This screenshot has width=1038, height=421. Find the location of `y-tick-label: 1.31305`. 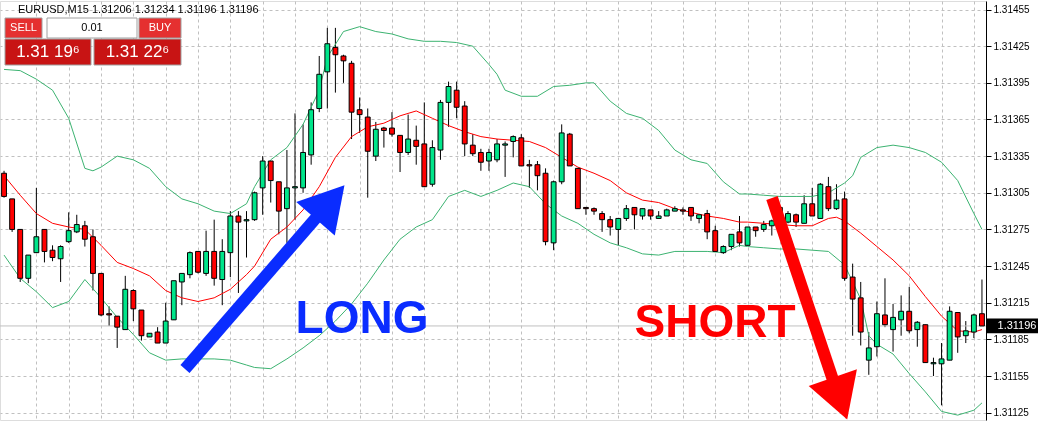

y-tick-label: 1.31305 is located at coordinates (1012, 193).